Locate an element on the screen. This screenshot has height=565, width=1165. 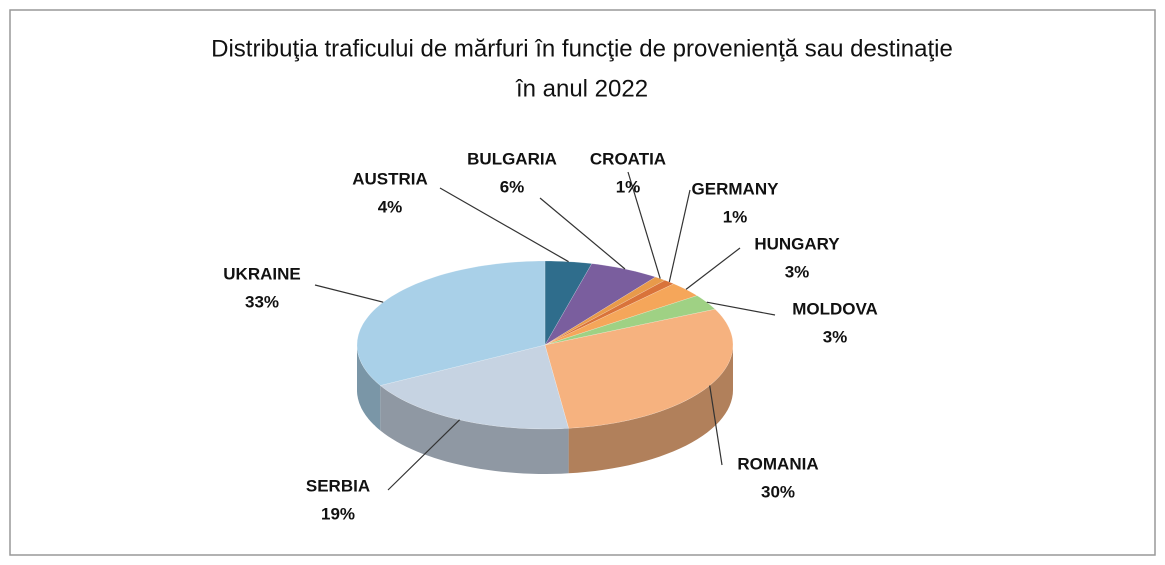
data-label-name: AUSTRIA is located at coordinates (390, 178).